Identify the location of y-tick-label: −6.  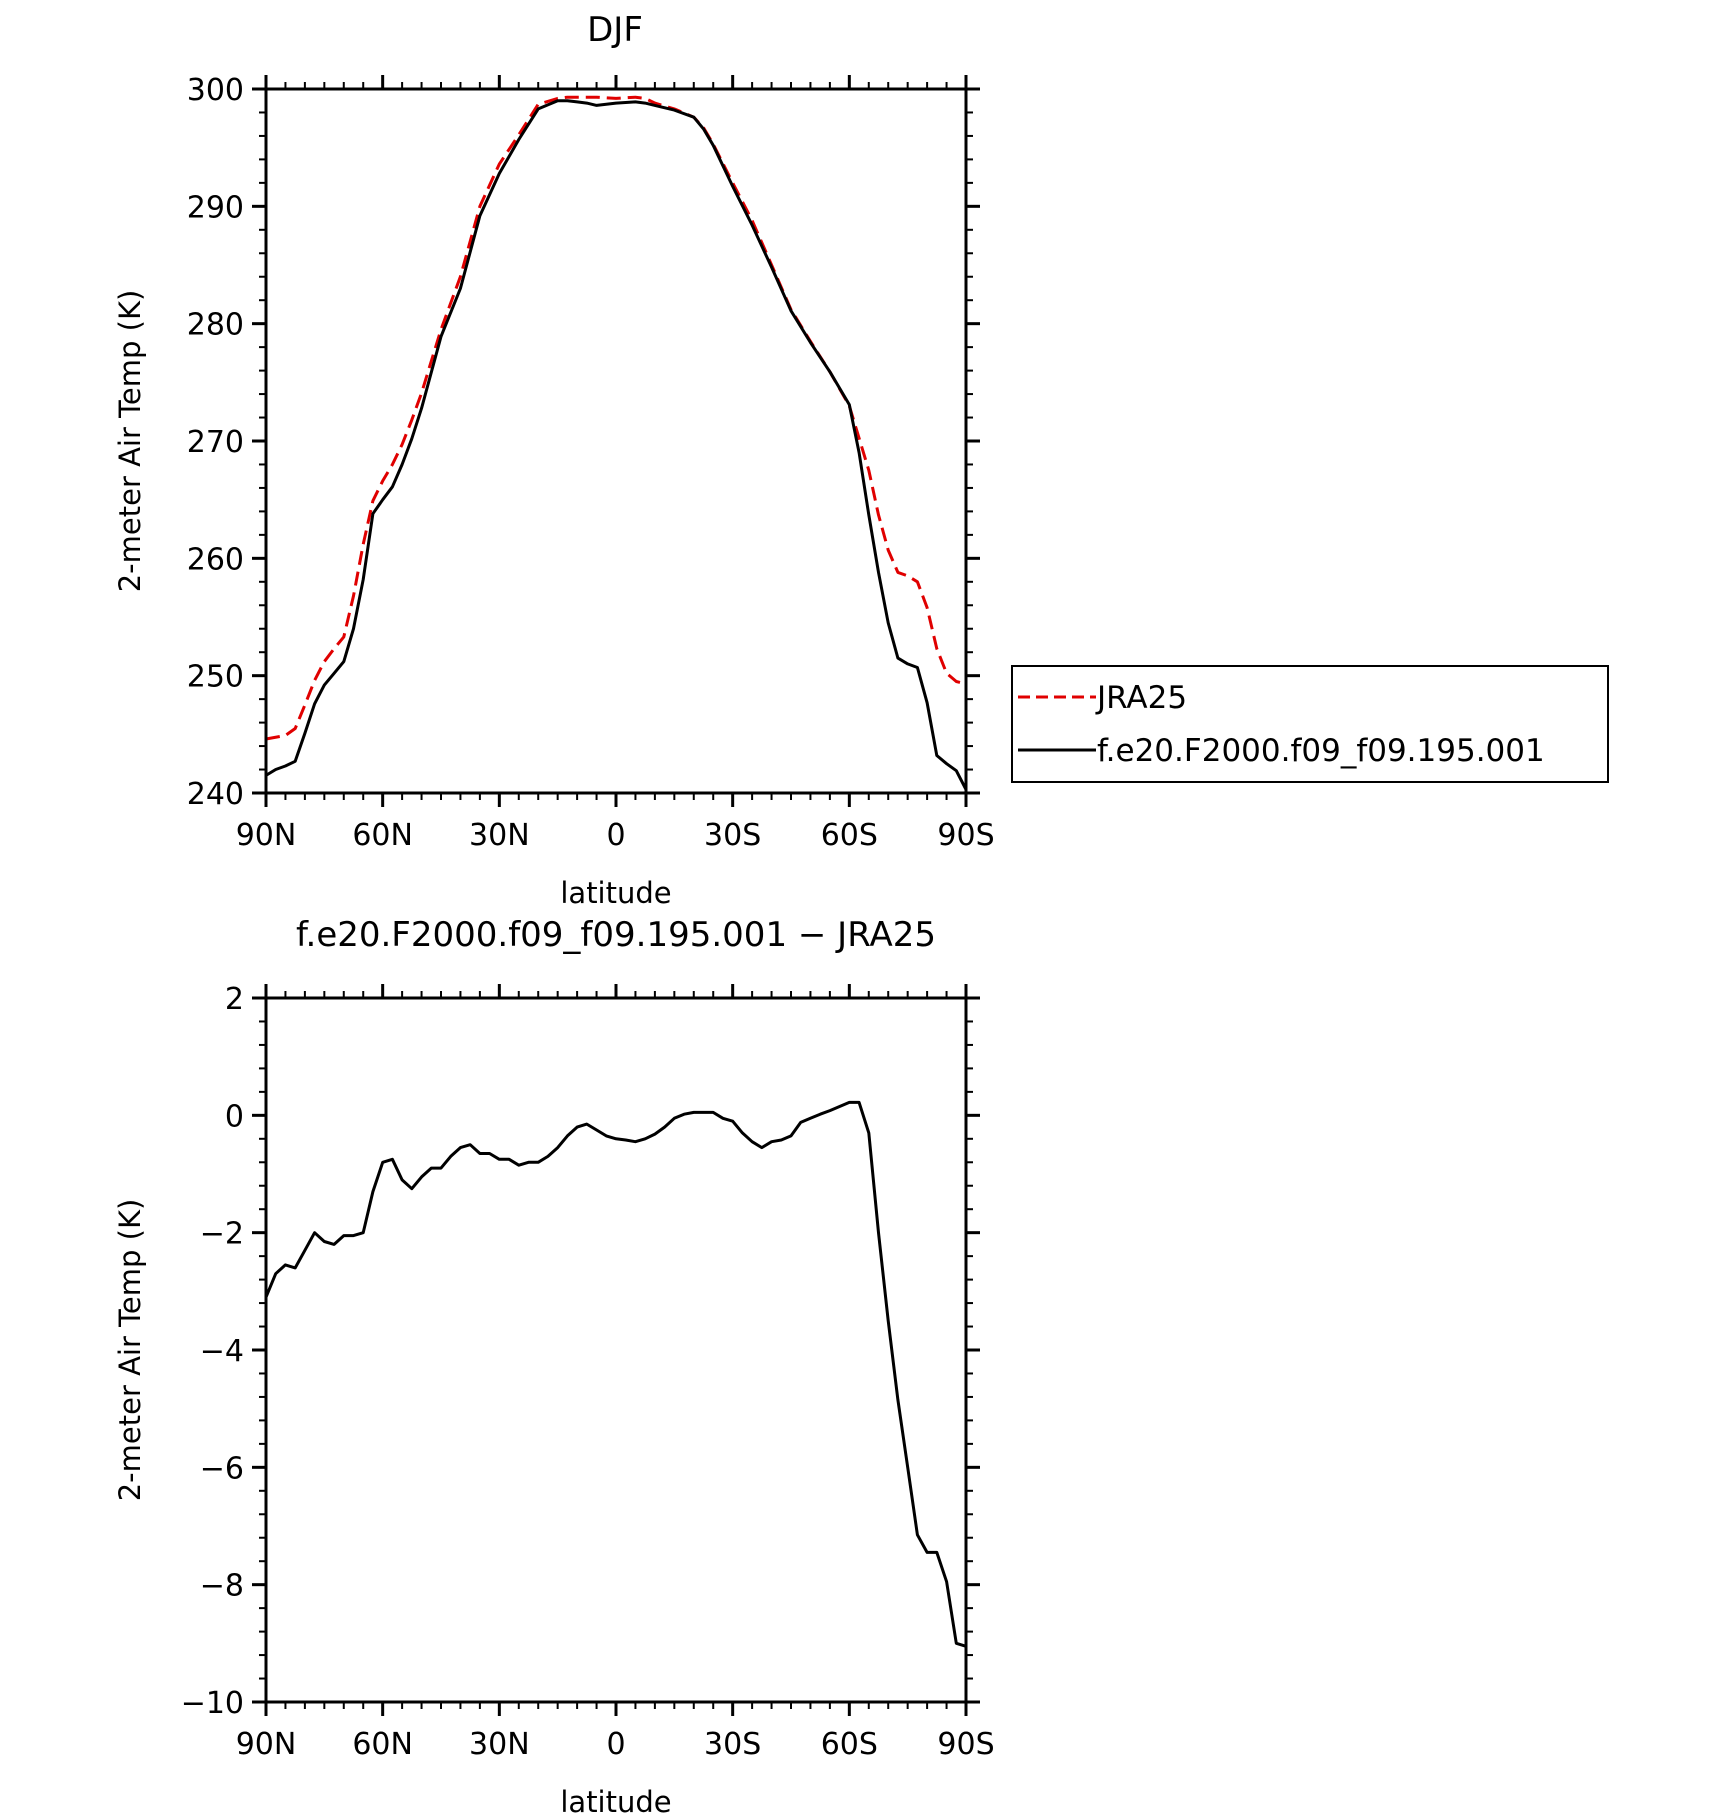
(222, 1468).